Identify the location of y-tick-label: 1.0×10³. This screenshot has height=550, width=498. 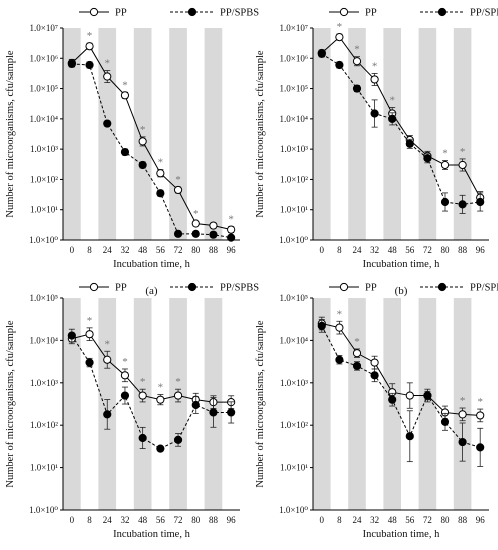
(44, 383).